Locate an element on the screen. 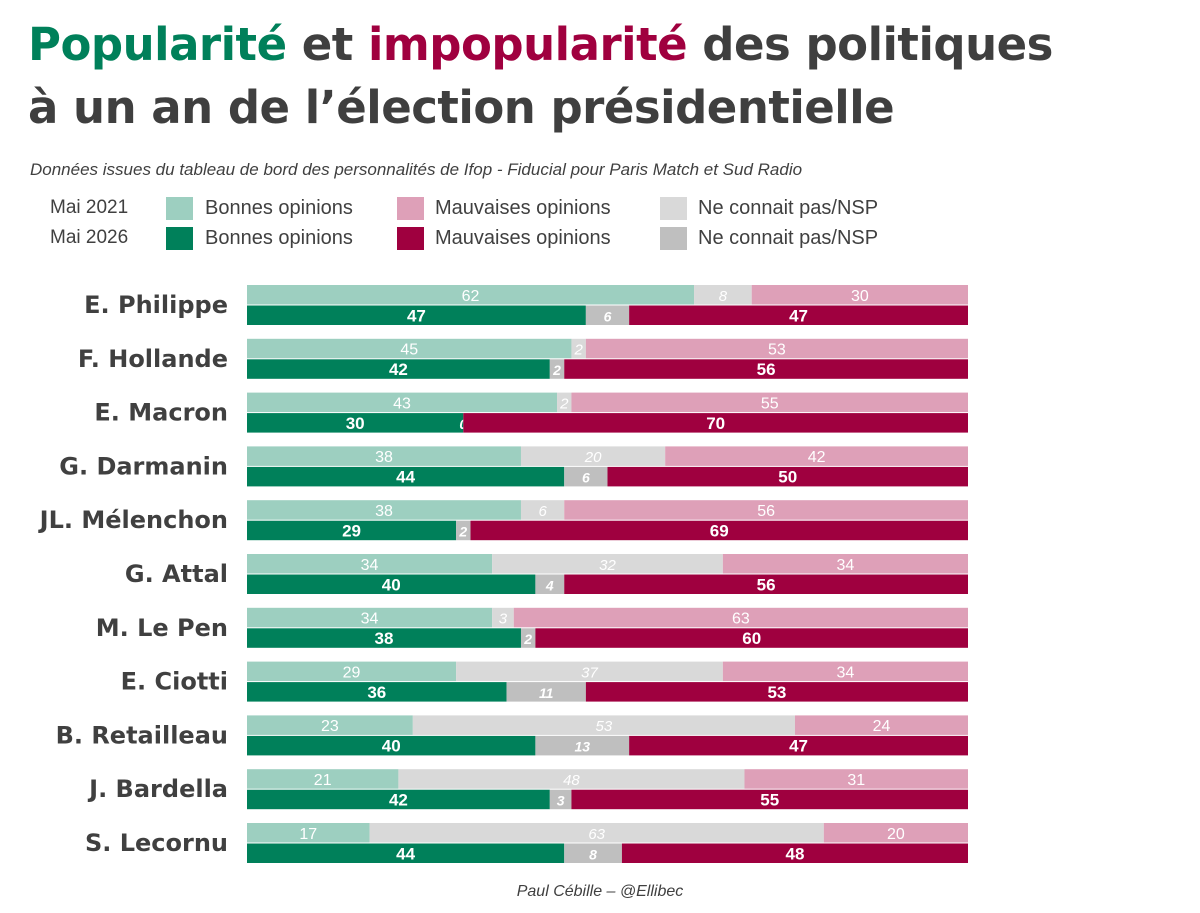  bar-m-le-pen-2021-bad is located at coordinates (740, 617).